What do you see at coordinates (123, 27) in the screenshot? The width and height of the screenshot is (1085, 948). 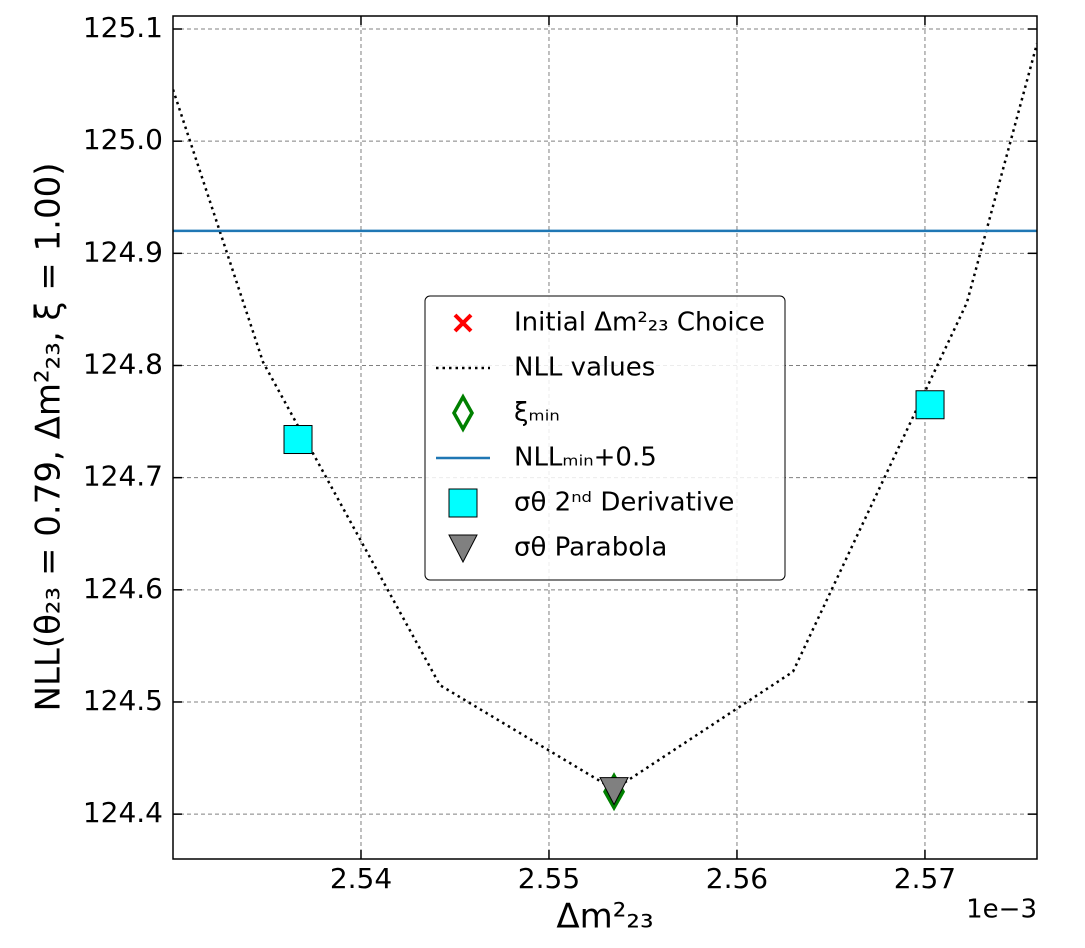 I see `y-tick-label: 125.1` at bounding box center [123, 27].